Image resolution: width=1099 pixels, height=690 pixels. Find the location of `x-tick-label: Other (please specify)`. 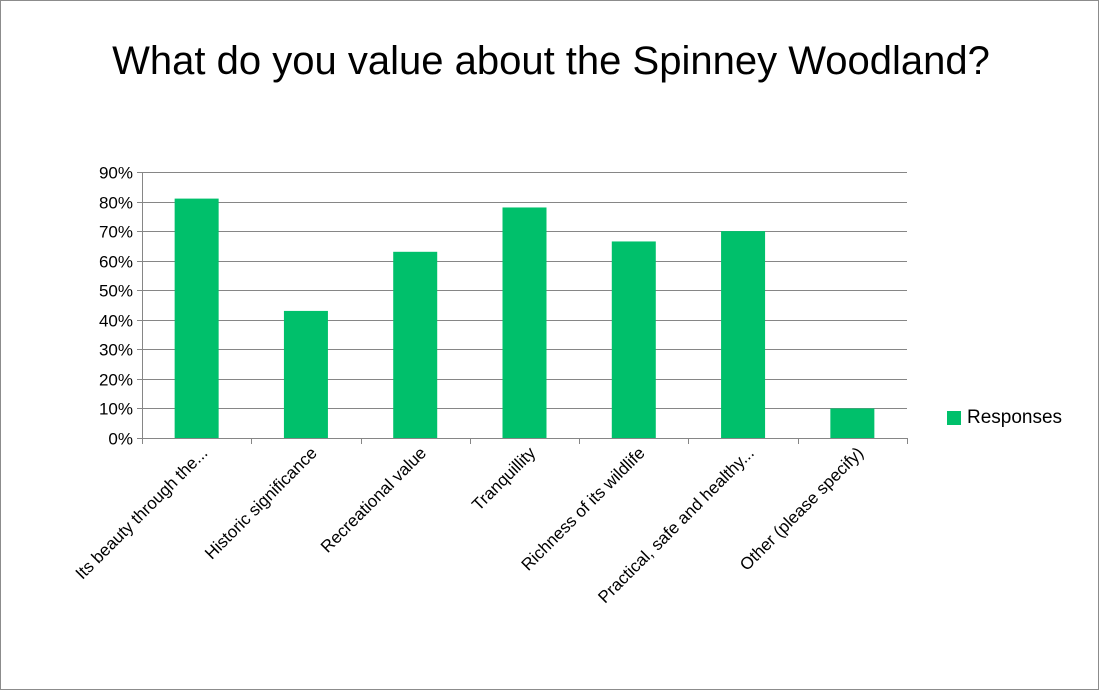

x-tick-label: Other (please specify) is located at coordinates (801, 508).